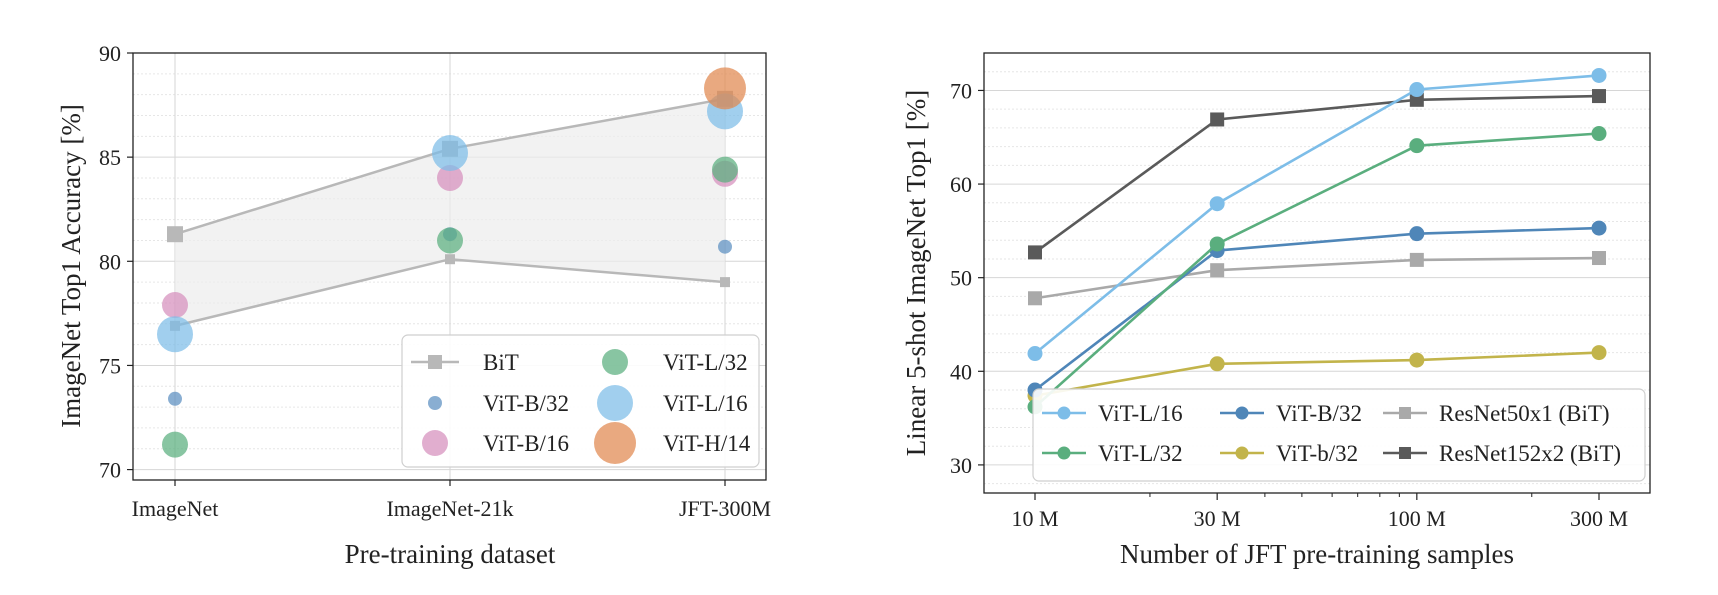 This screenshot has height=595, width=1718. I want to click on point-resnet152x2-bit-300-m, so click(1599, 96).